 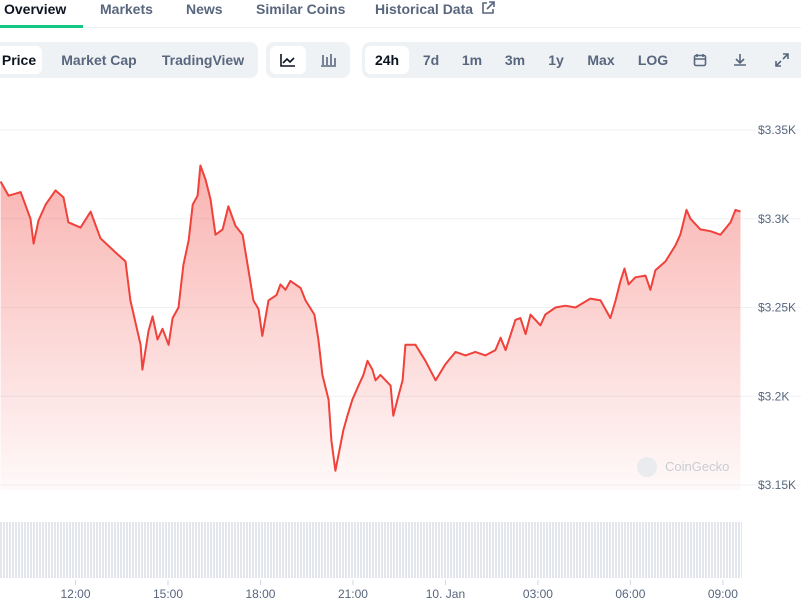 What do you see at coordinates (773, 219) in the screenshot?
I see `y-tick-label: $3.3K` at bounding box center [773, 219].